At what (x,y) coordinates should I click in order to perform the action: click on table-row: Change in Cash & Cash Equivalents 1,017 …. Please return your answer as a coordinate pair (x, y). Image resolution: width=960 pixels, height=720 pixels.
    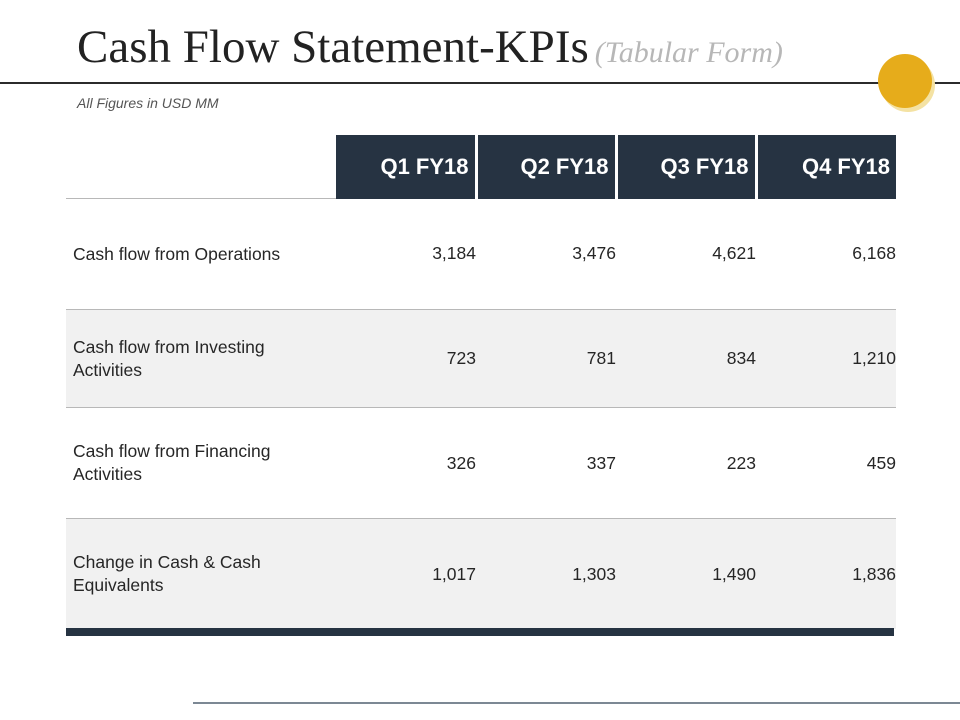
    Looking at the image, I should click on (481, 573).